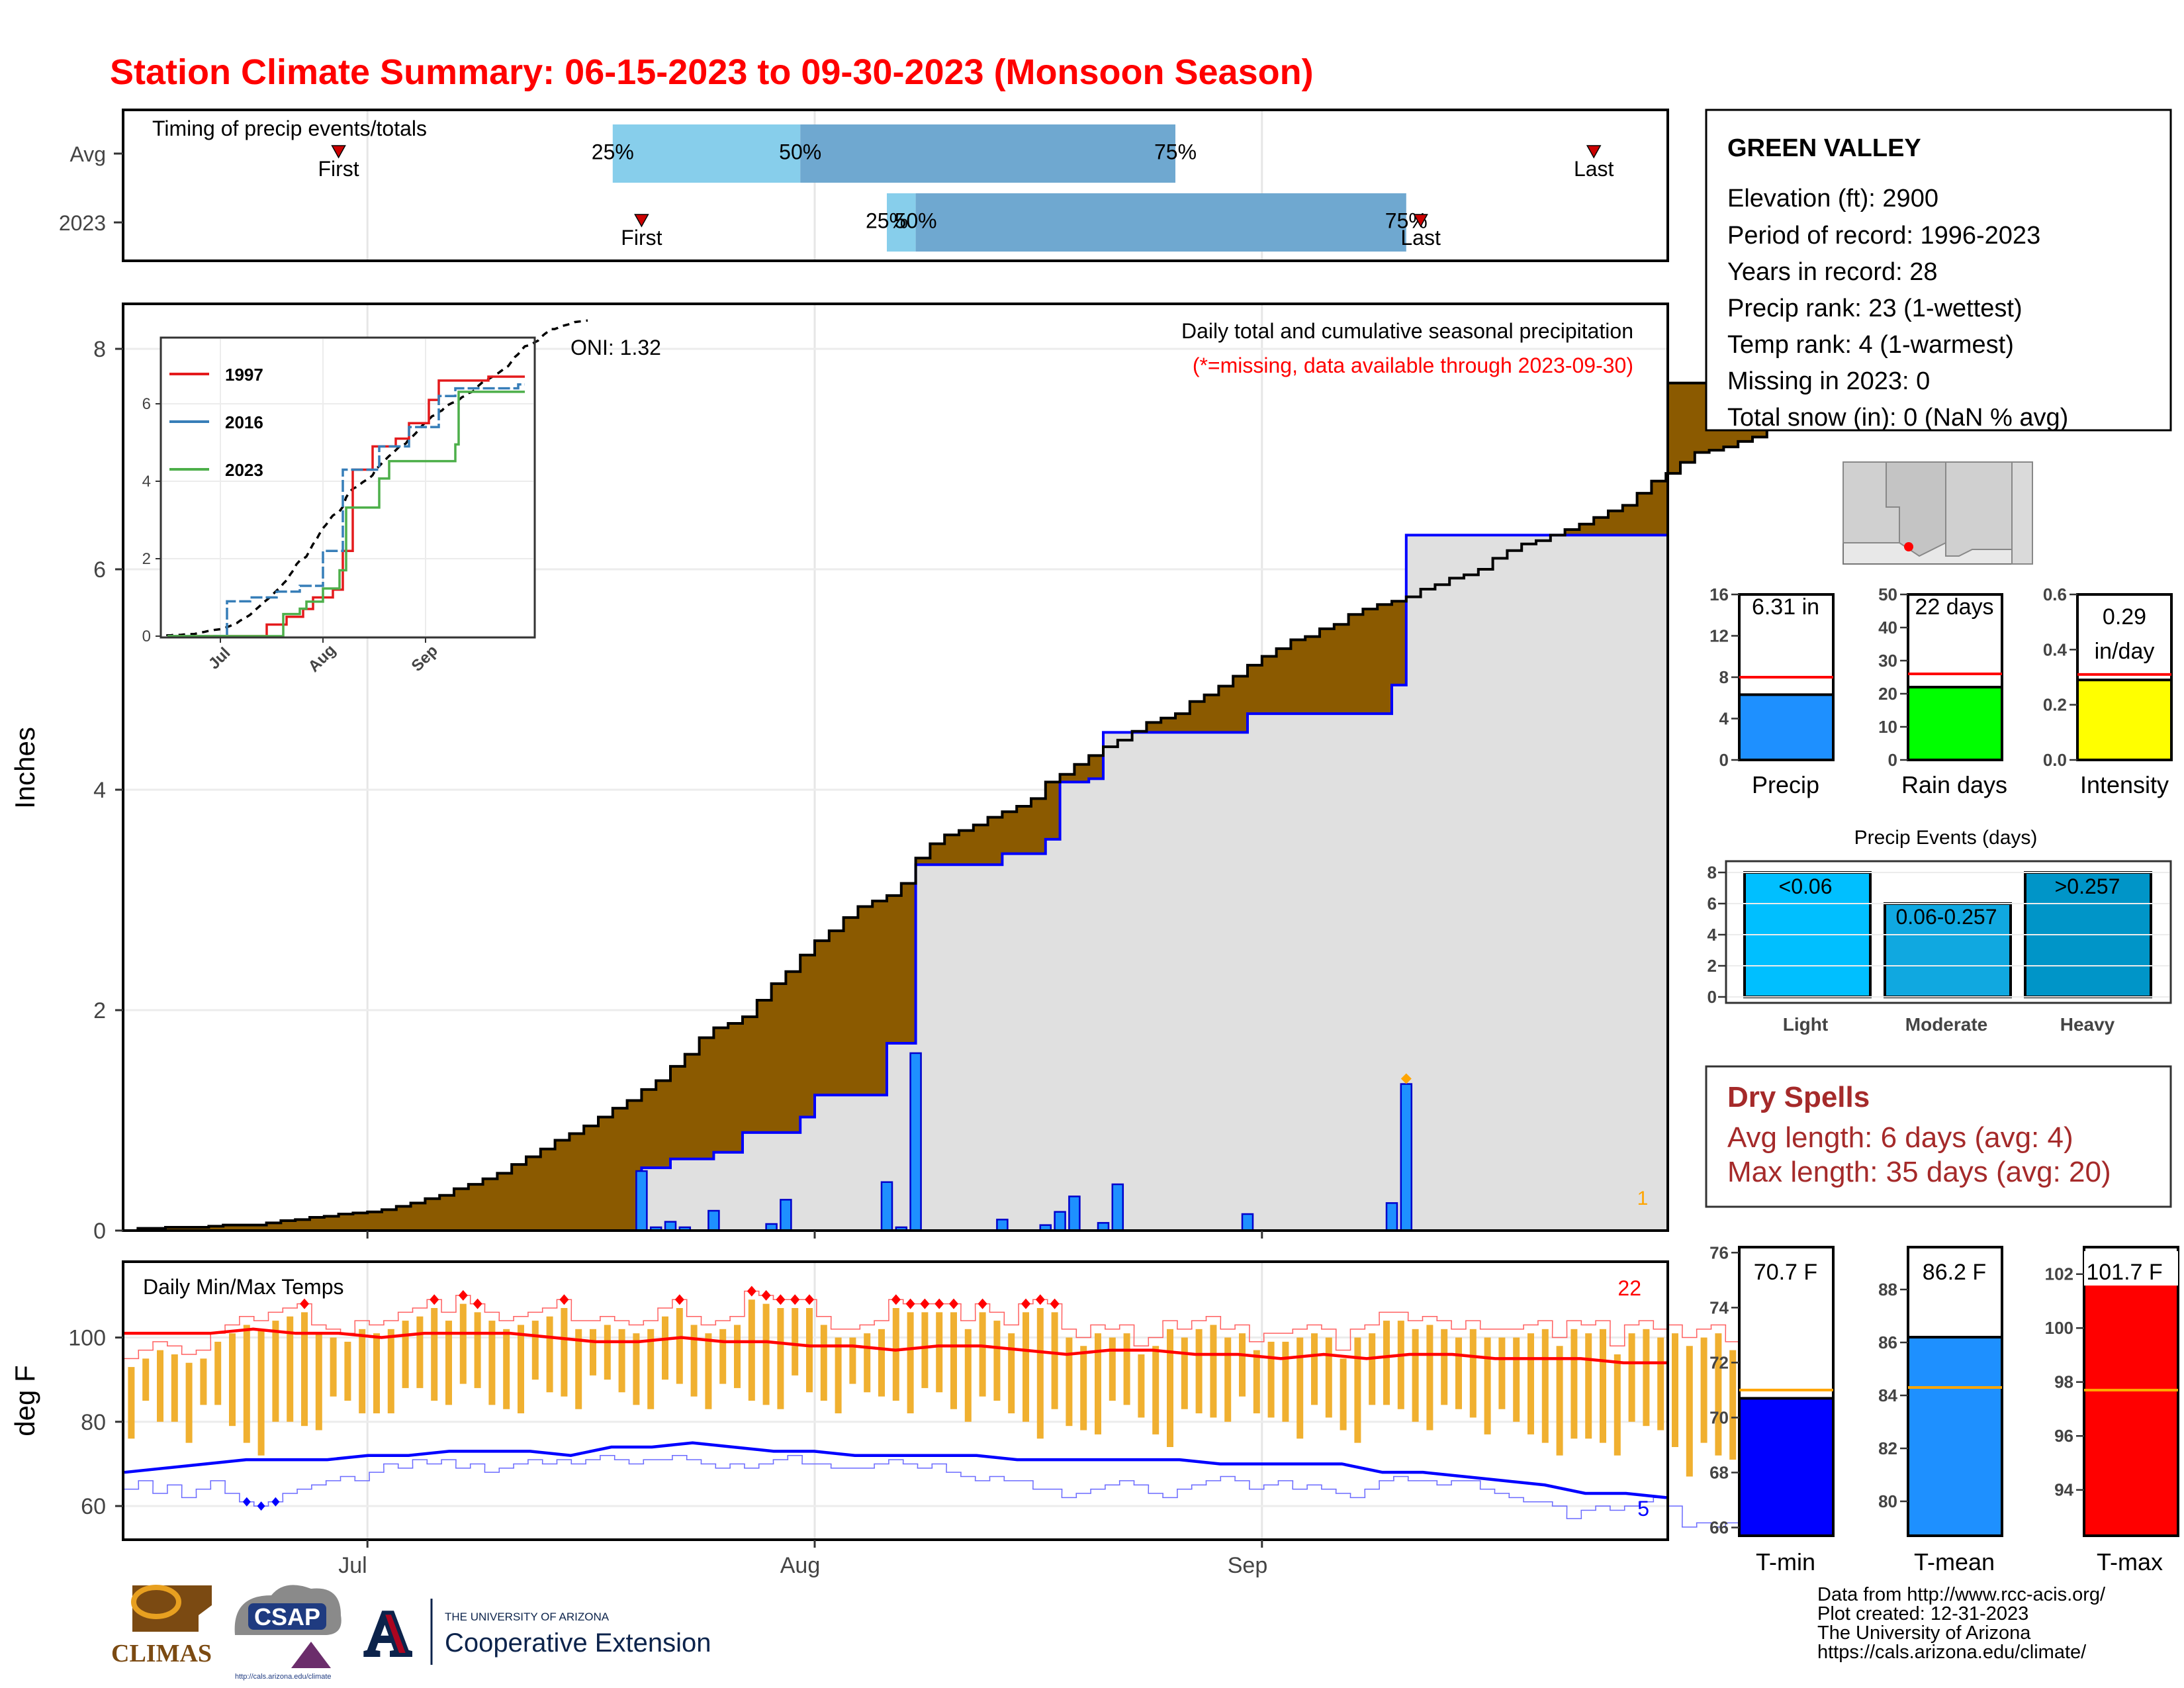  Describe the element at coordinates (156, 1602) in the screenshot. I see `climas-logo-swirl` at that location.